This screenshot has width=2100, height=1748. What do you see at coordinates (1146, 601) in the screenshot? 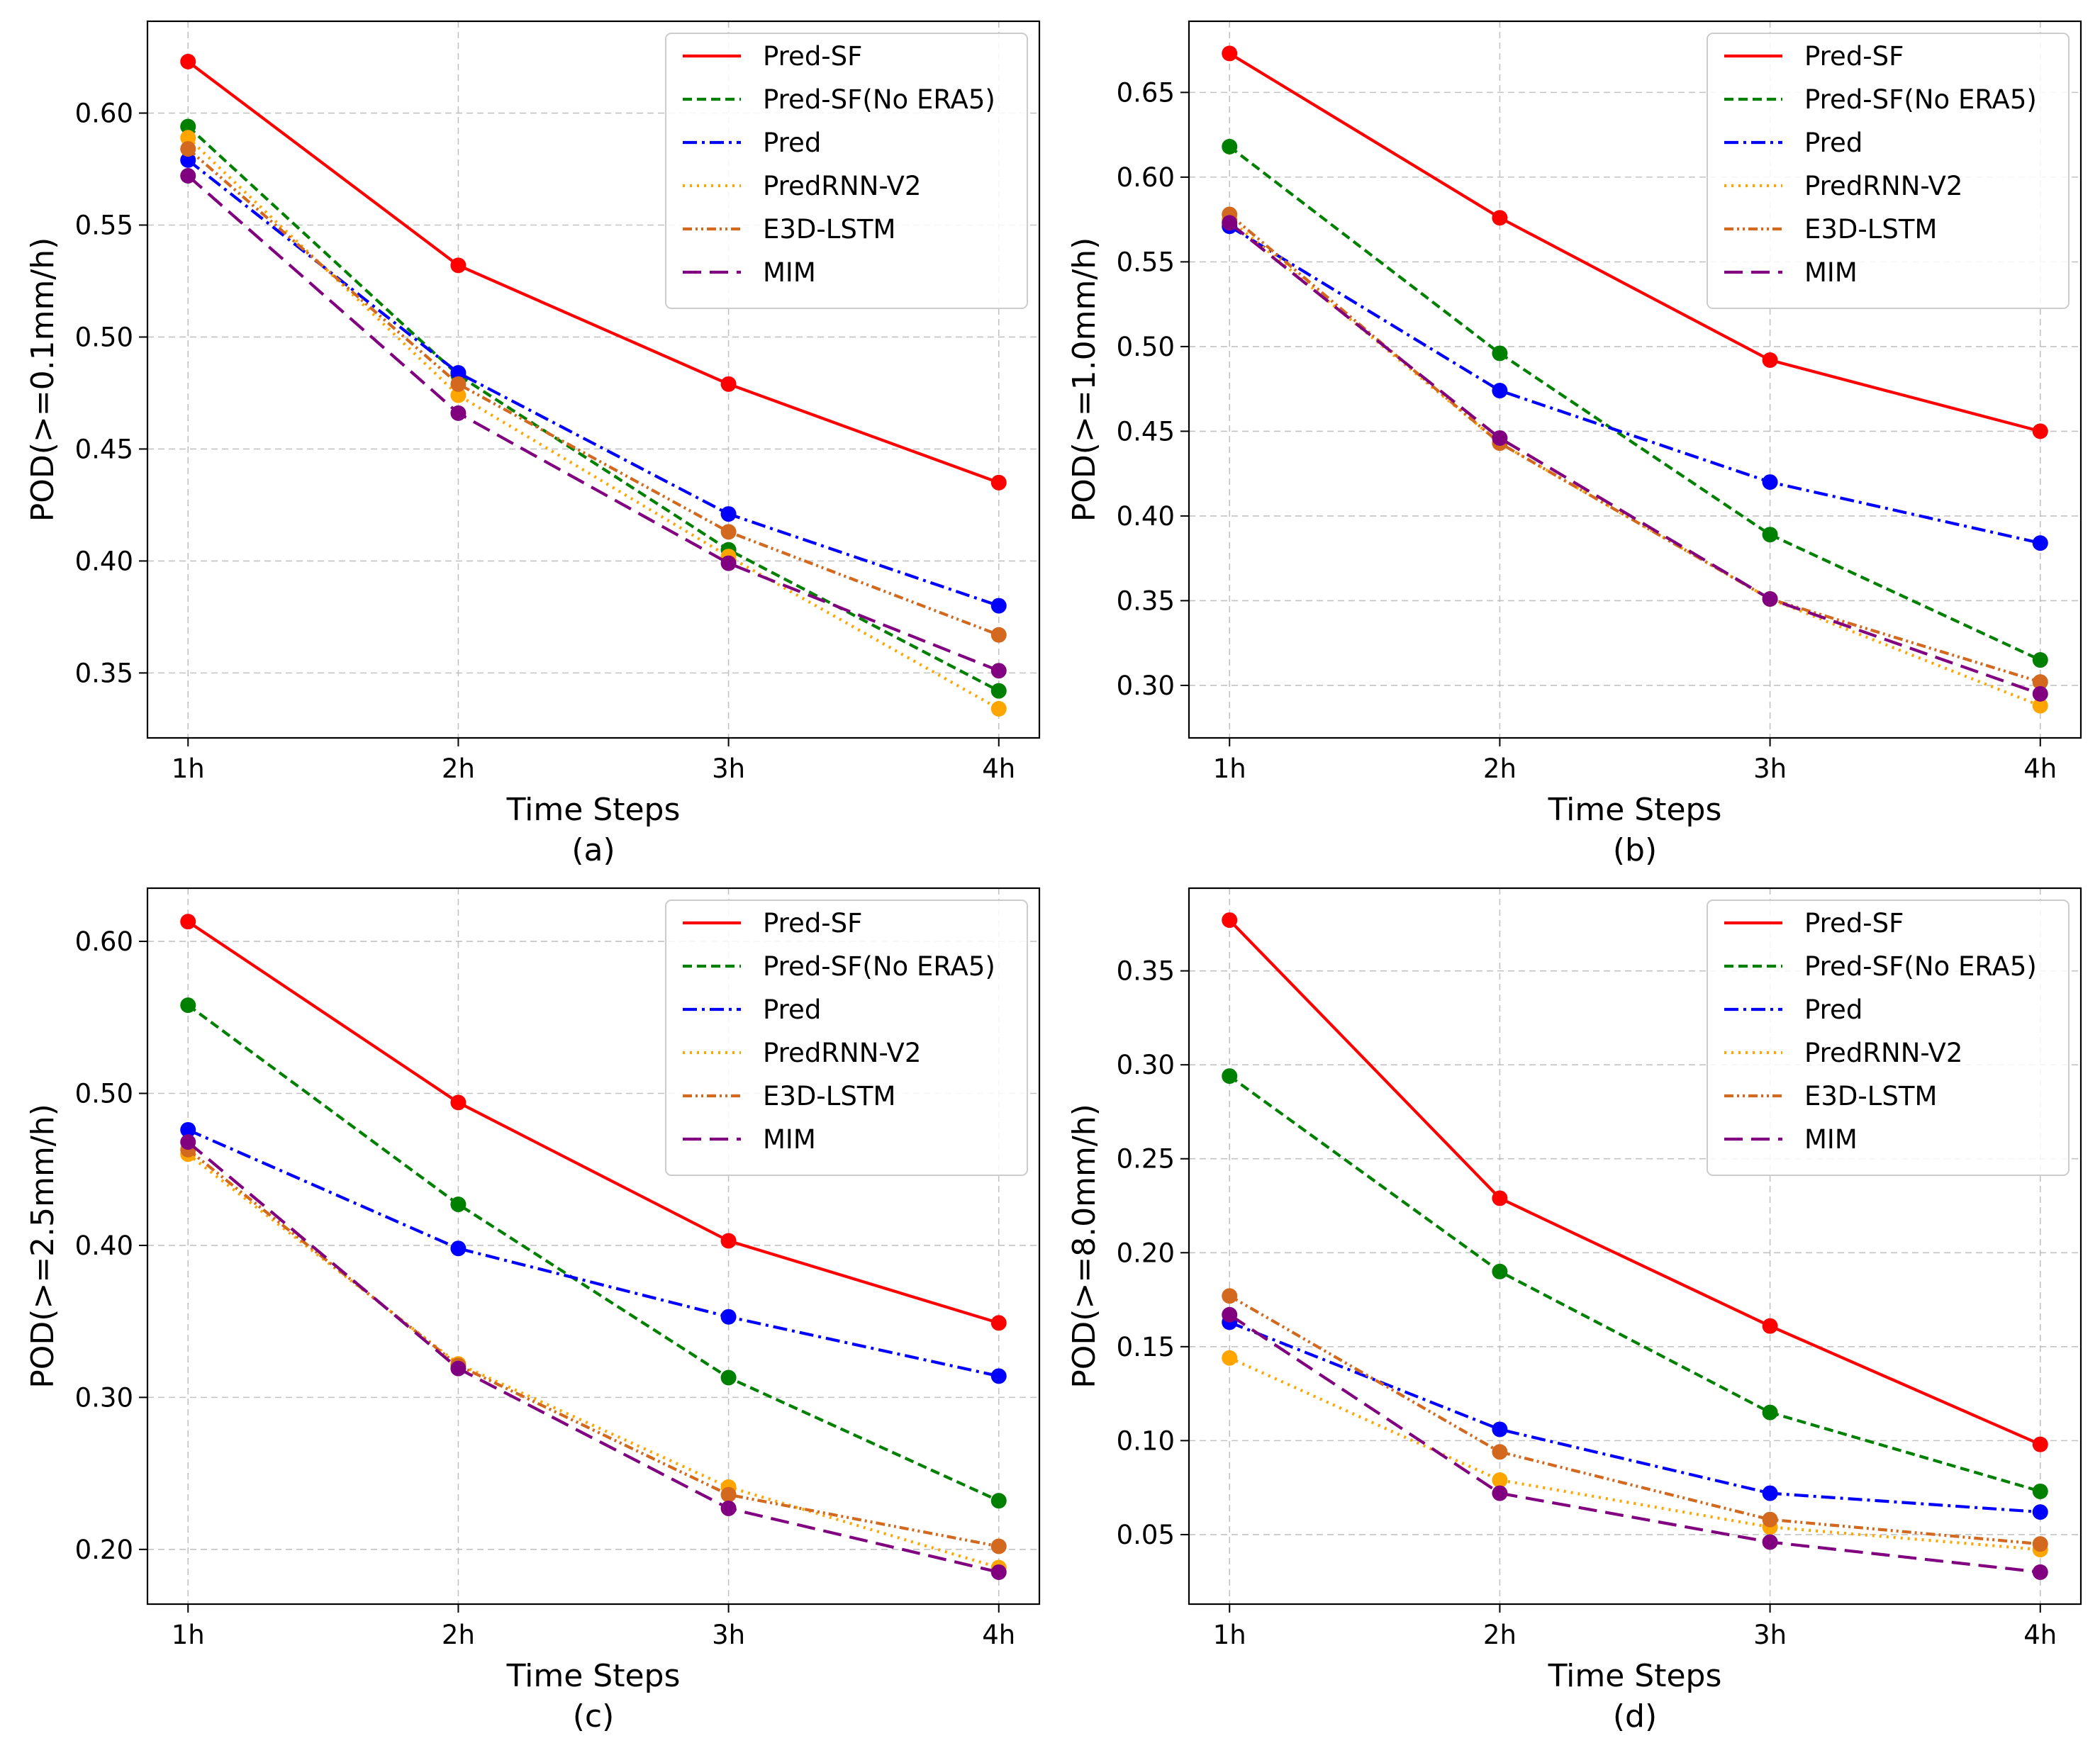
I see `y-tick-label: 0.35` at bounding box center [1146, 601].